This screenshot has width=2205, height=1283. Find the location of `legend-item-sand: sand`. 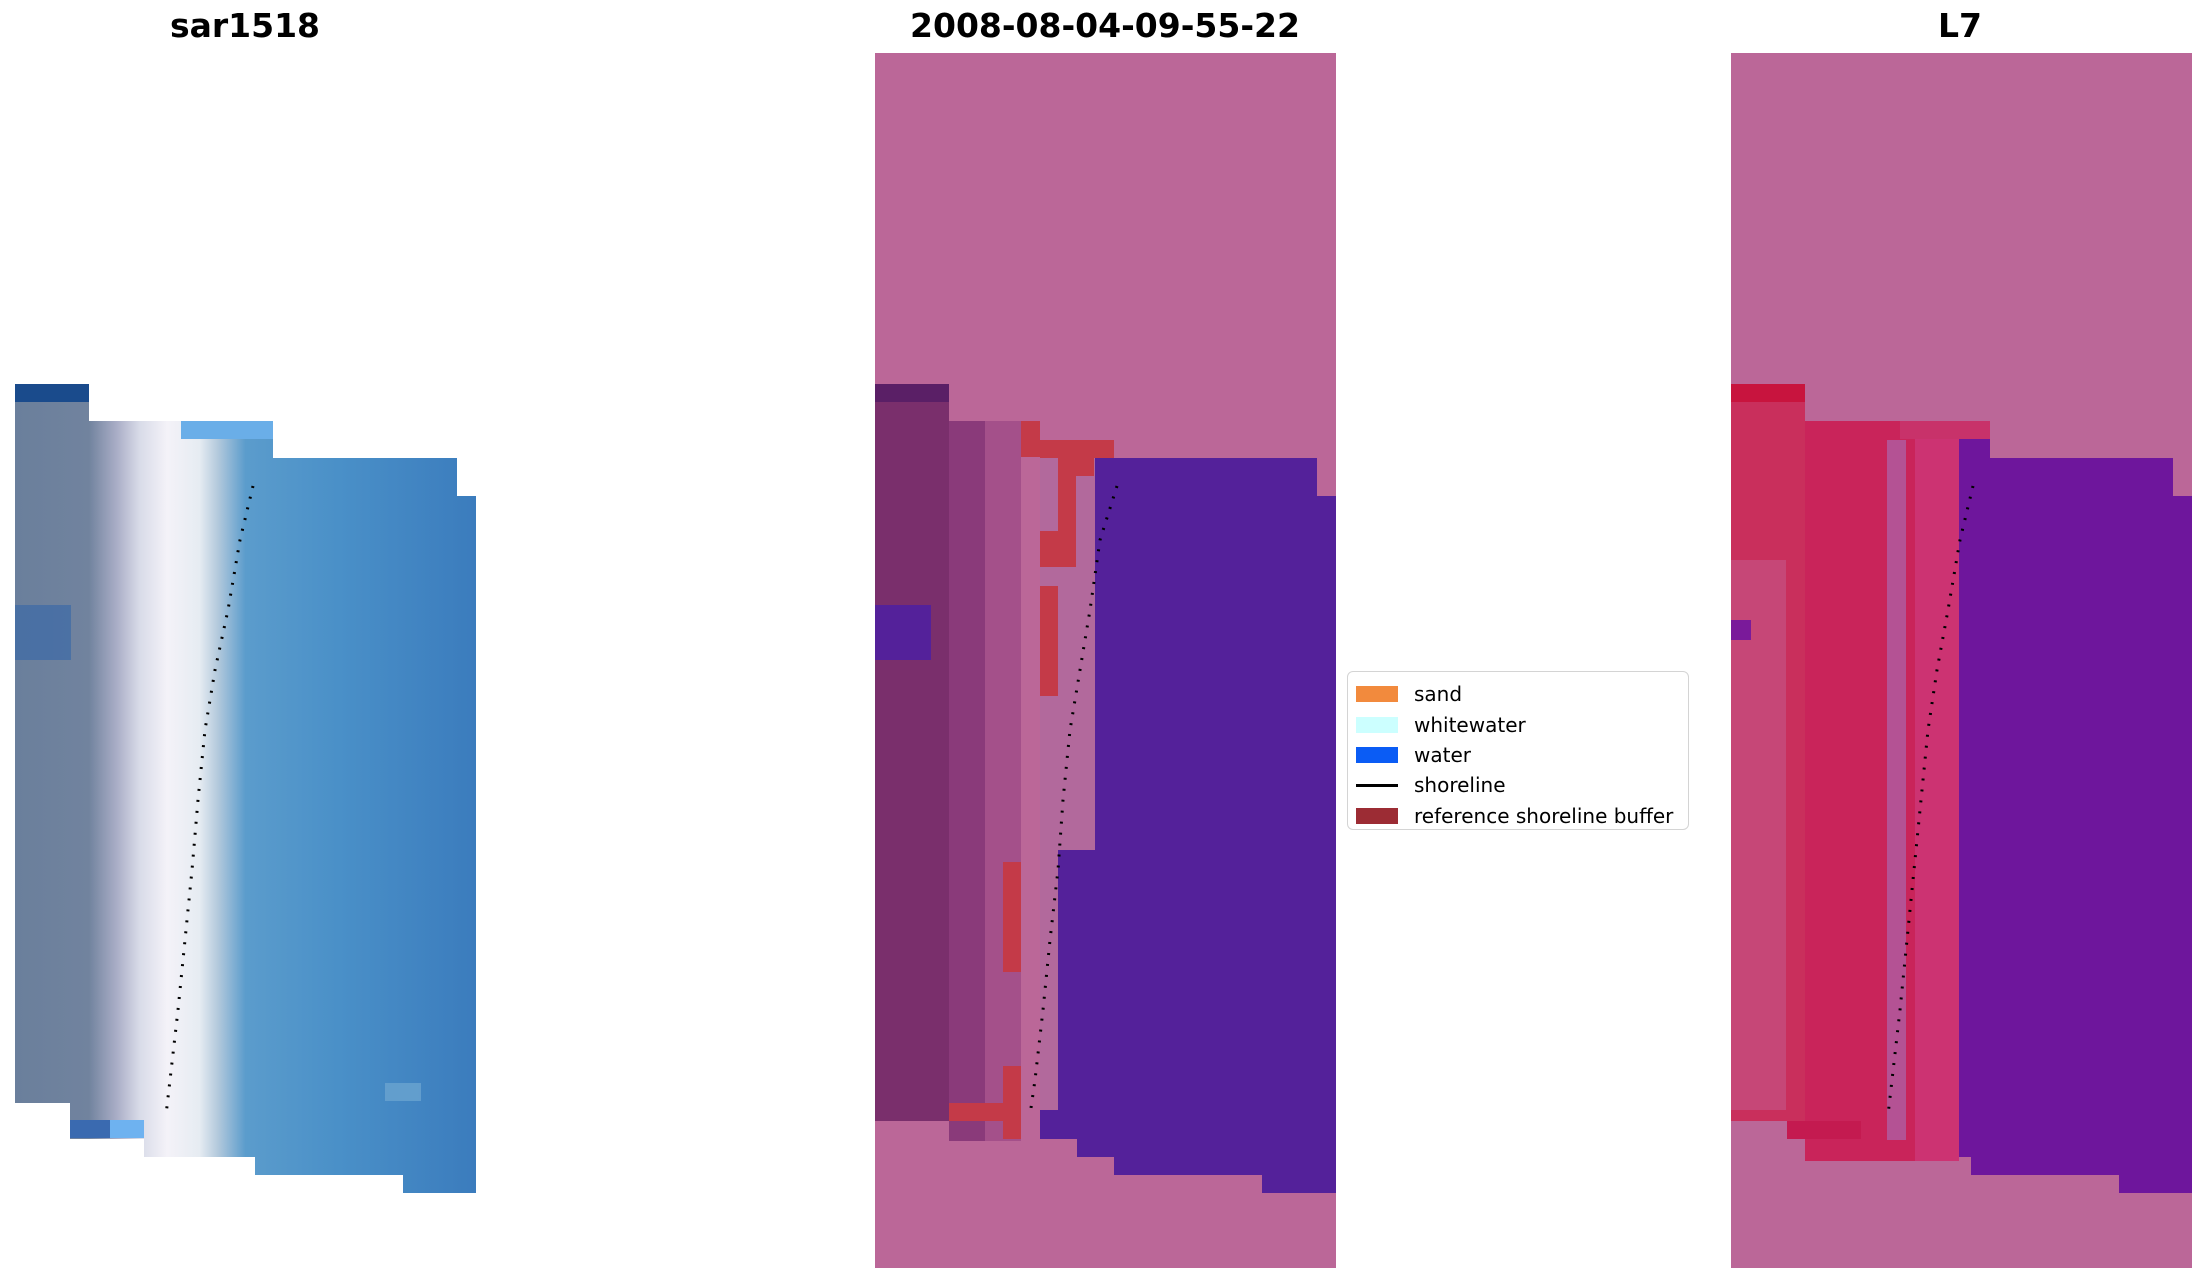

legend-item-sand: sand is located at coordinates (1518, 694).